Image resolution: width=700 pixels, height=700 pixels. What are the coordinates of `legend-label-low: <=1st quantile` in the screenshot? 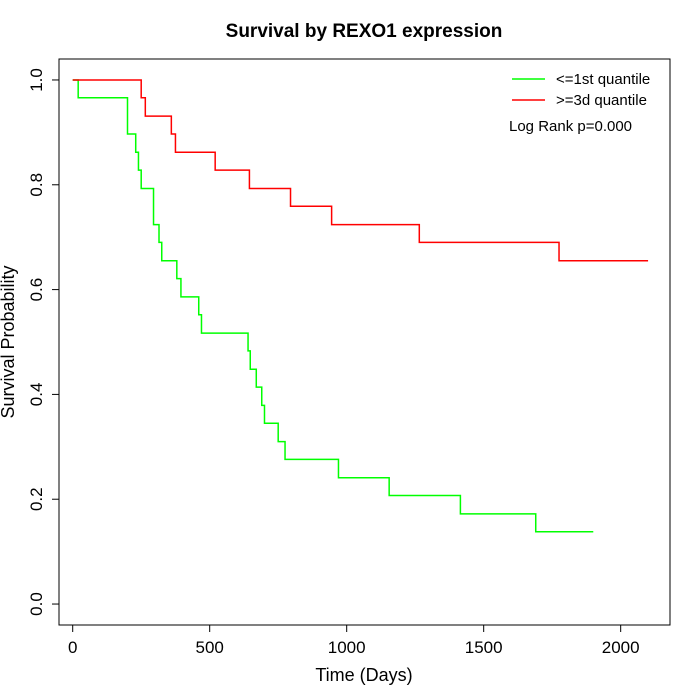 It's located at (603, 79).